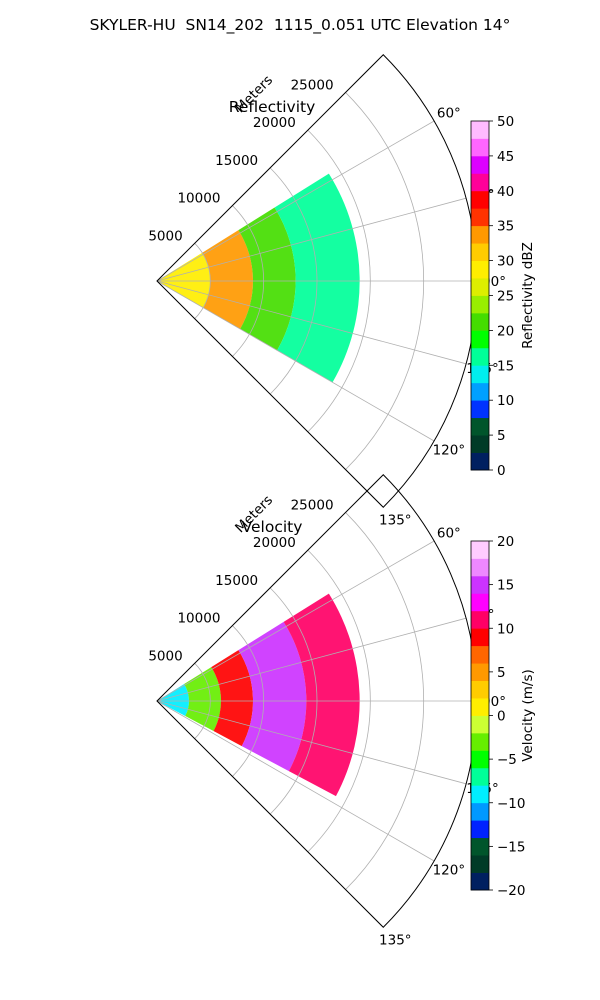 This screenshot has width=600, height=1000. Describe the element at coordinates (272, 527) in the screenshot. I see `panel-title: Velocity` at that location.